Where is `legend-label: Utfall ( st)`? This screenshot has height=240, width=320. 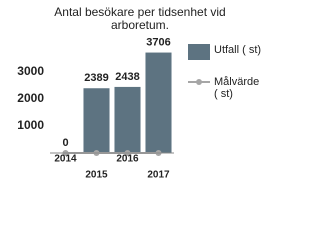 legend-label: Utfall ( st) is located at coordinates (238, 50).